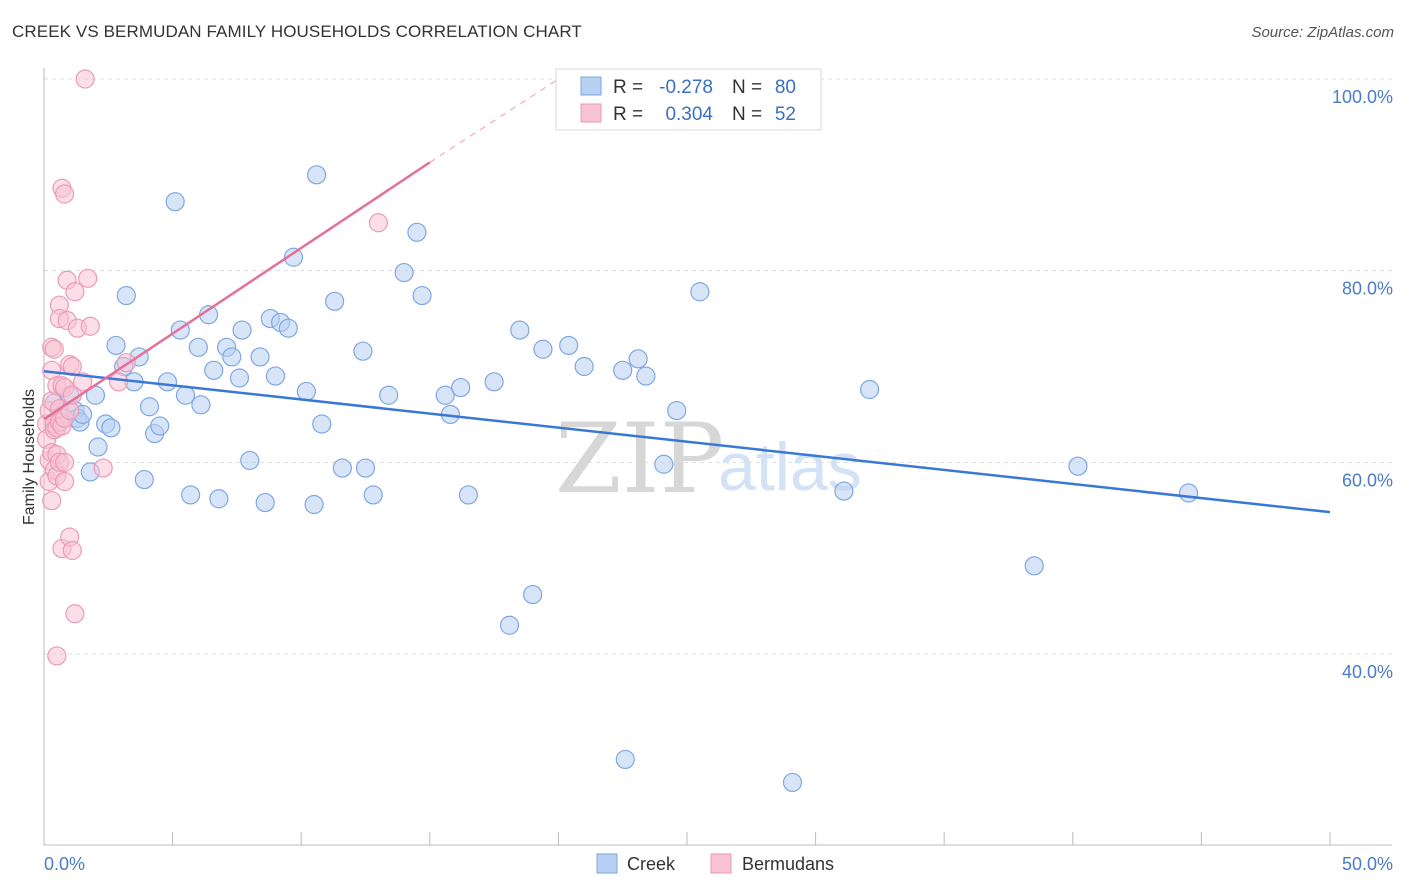 This screenshot has width=1406, height=892. What do you see at coordinates (1362, 97) in the screenshot?
I see `y-tick-label-100: 100.0%` at bounding box center [1362, 97].